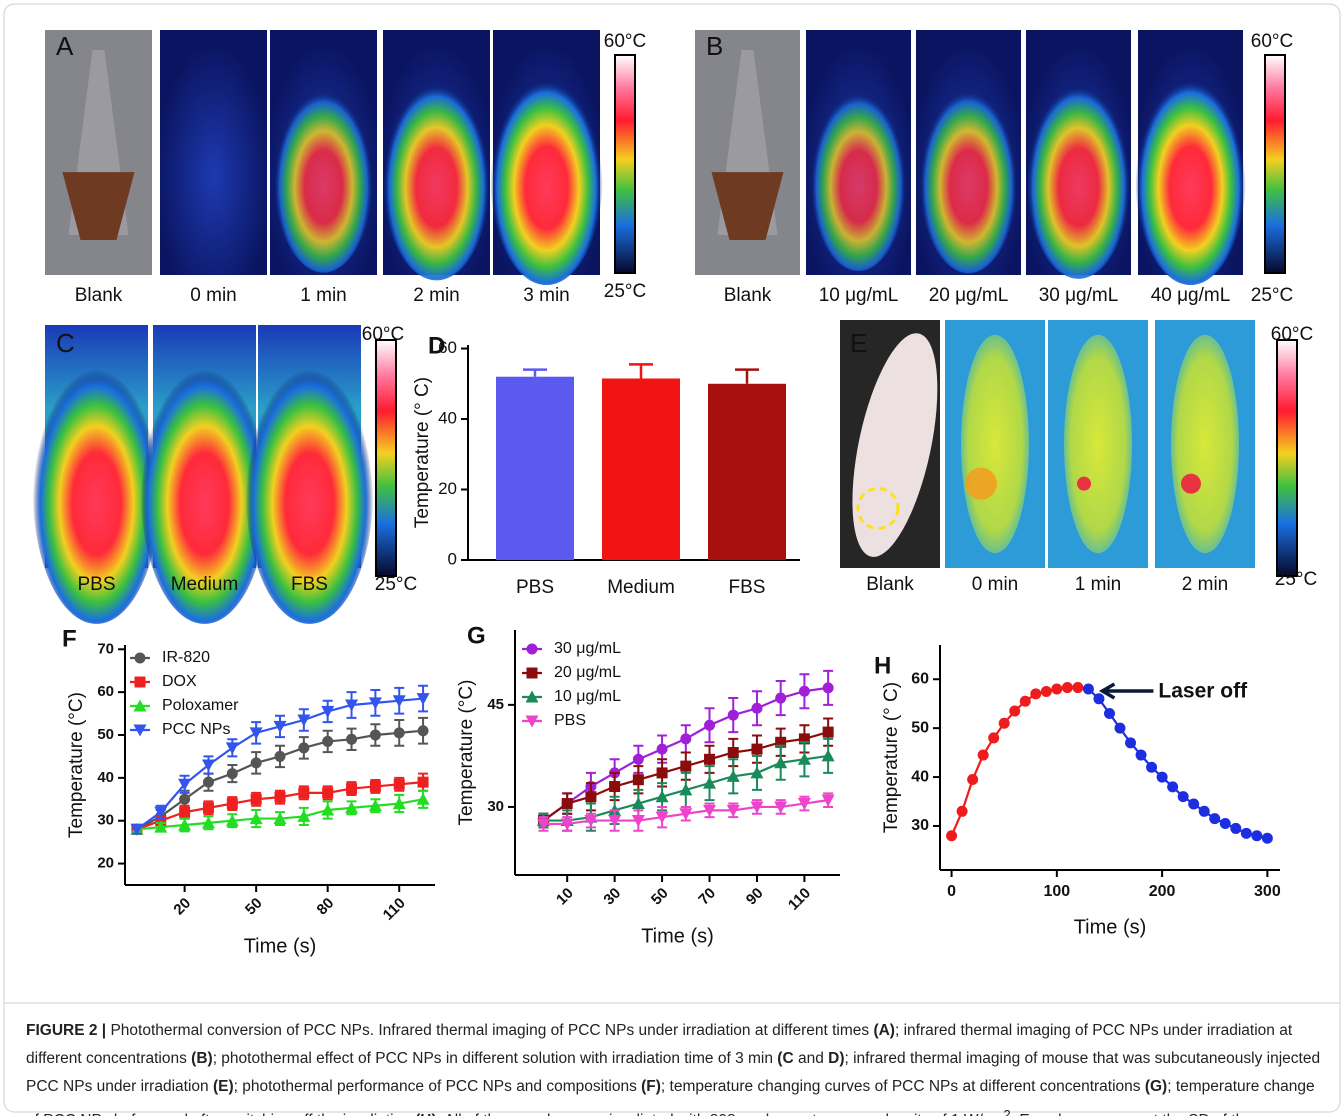 The width and height of the screenshot is (1344, 1116). Describe the element at coordinates (882, 665) in the screenshot. I see `panel-letter: H` at that location.